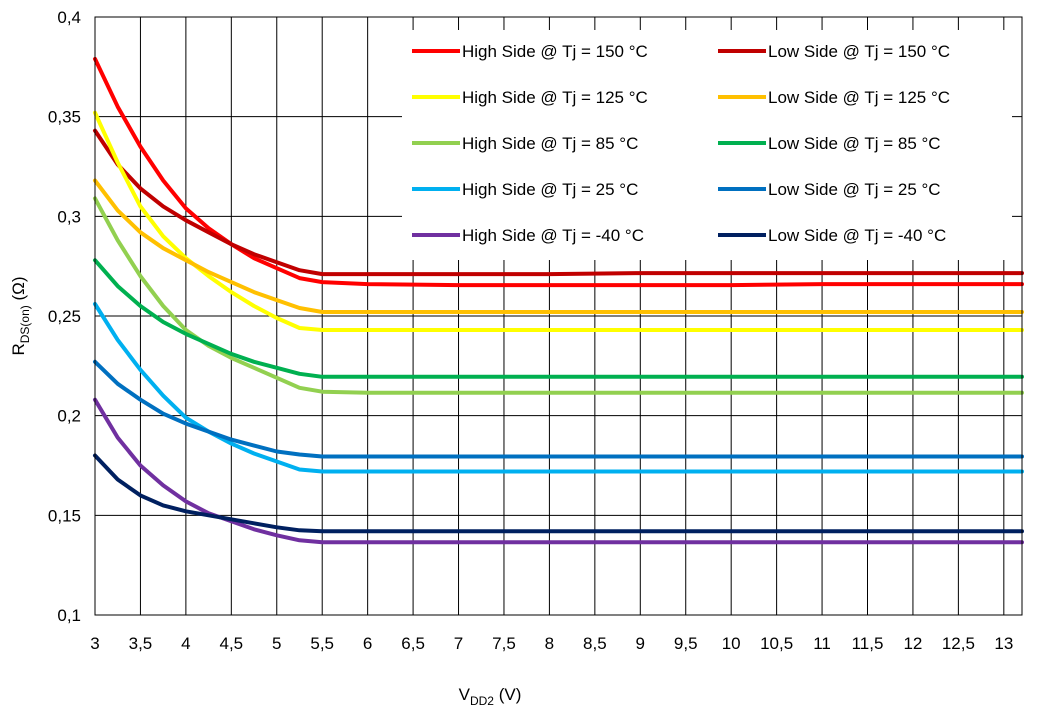  I want to click on legend-label-4: High Side @ Tj = 85 °C, so click(550, 143).